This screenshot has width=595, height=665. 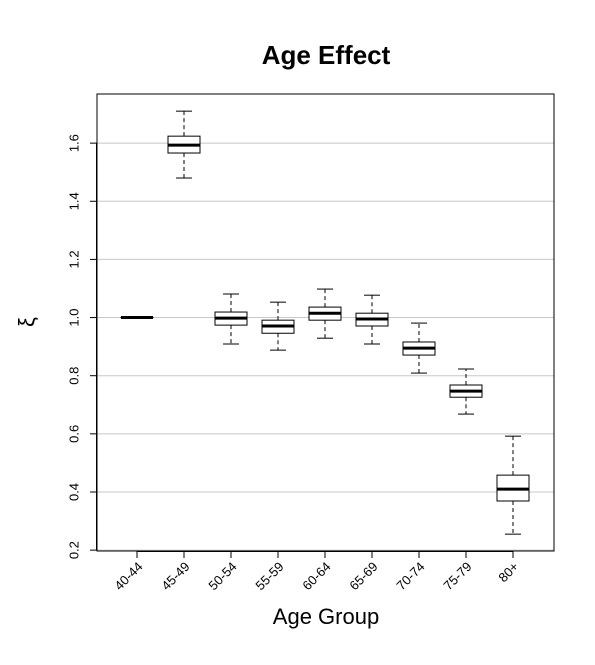 What do you see at coordinates (73, 318) in the screenshot?
I see `y-tick-label: 1.0` at bounding box center [73, 318].